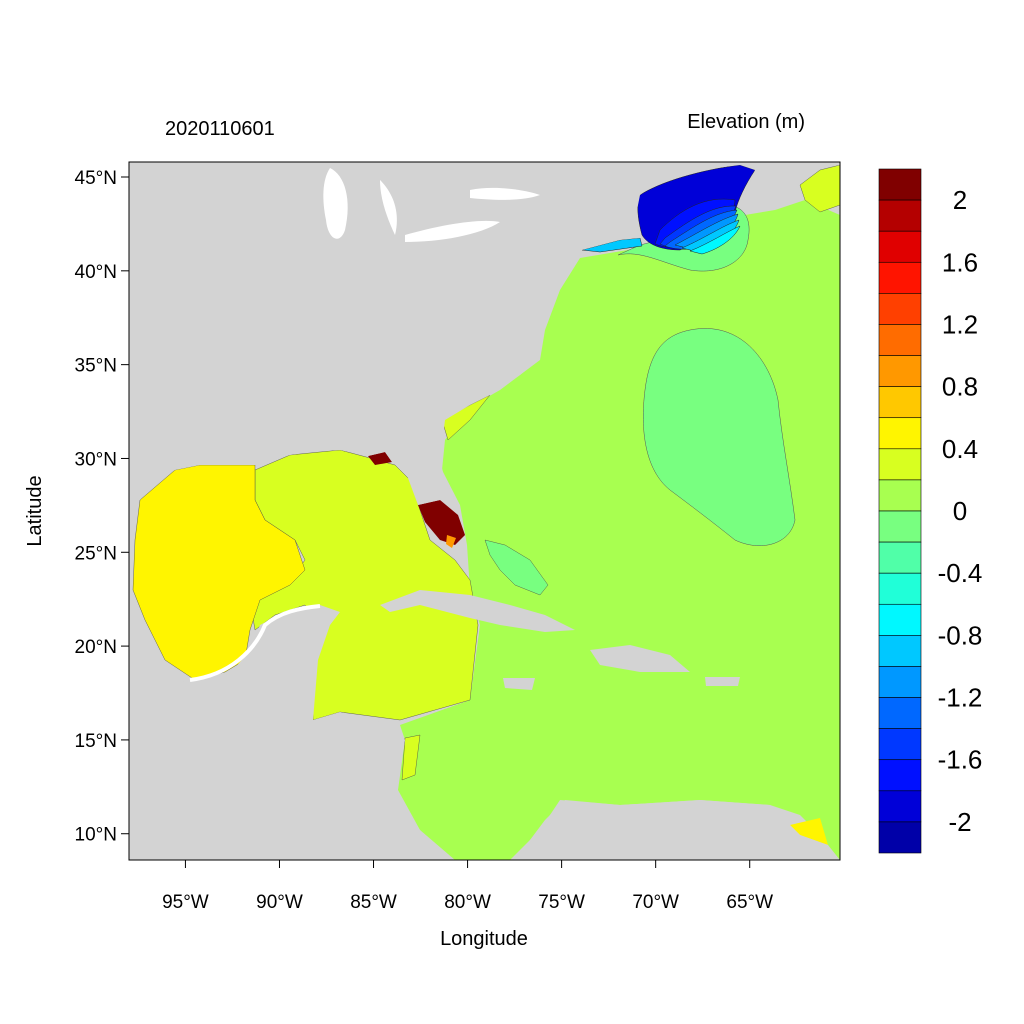  Describe the element at coordinates (809, 831) in the screenshot. I see `southeast-caribbean-patch` at that location.